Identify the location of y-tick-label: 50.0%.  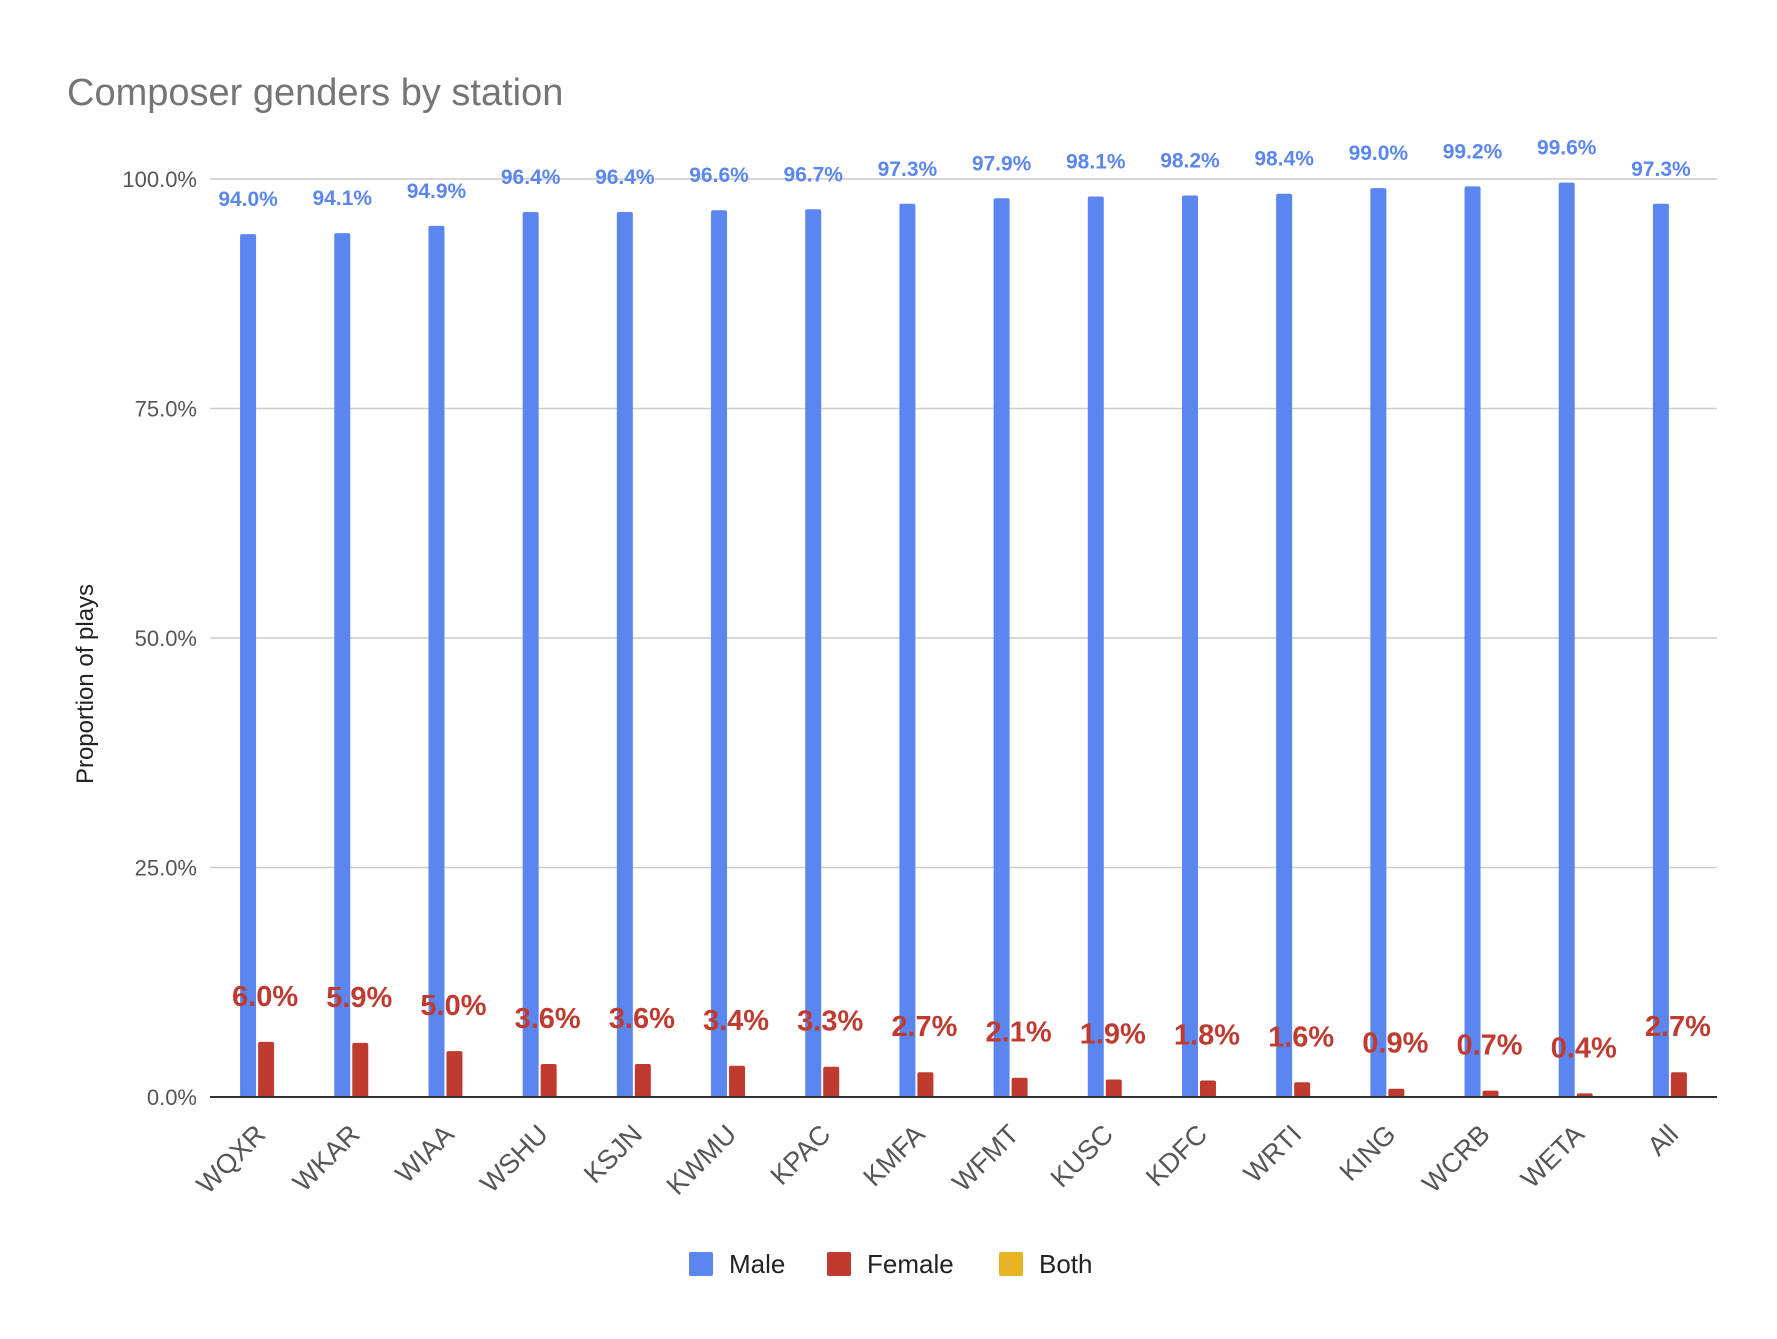
(166, 638).